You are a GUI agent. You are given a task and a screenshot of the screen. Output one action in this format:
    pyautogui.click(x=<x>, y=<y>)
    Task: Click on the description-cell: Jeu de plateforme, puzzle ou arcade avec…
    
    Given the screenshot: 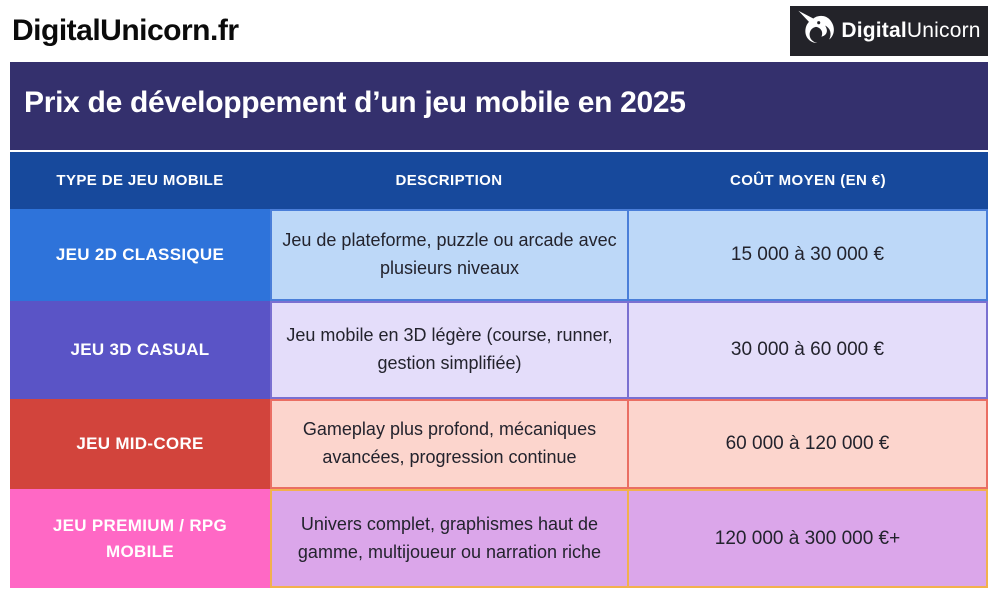 What is the action you would take?
    pyautogui.click(x=449, y=255)
    